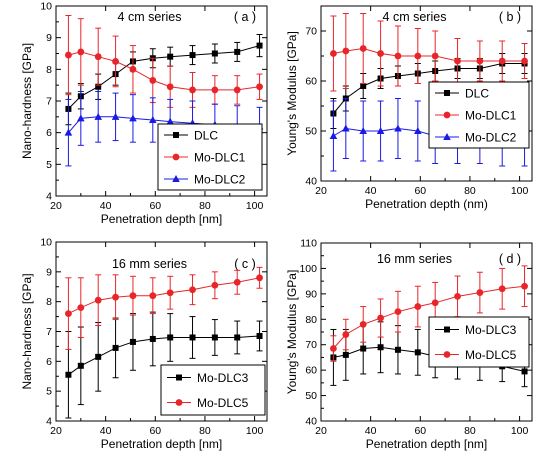 The image size is (550, 458). What do you see at coordinates (49, 38) in the screenshot?
I see `y-tick-label: 9` at bounding box center [49, 38].